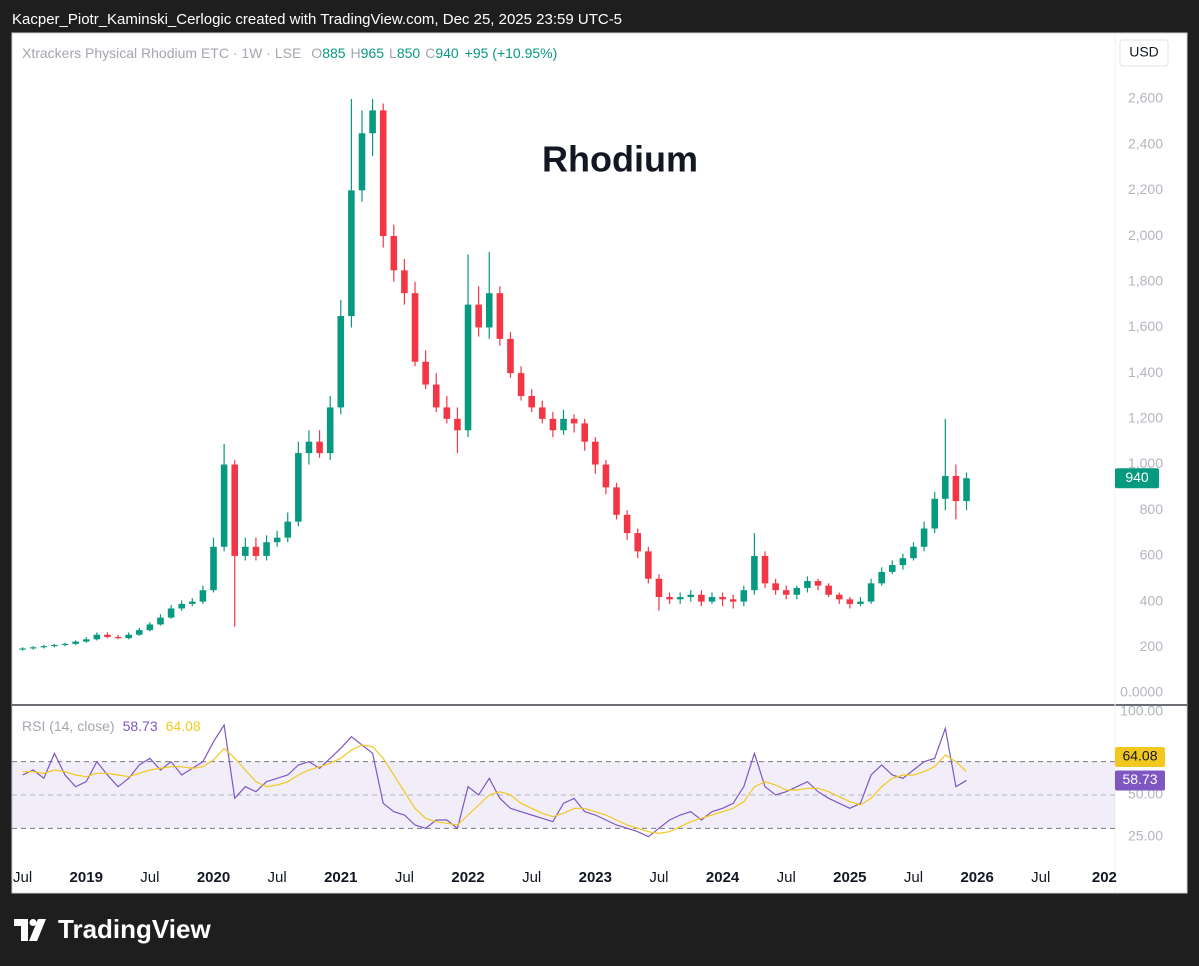  I want to click on x-tick-label: 2019, so click(86, 877).